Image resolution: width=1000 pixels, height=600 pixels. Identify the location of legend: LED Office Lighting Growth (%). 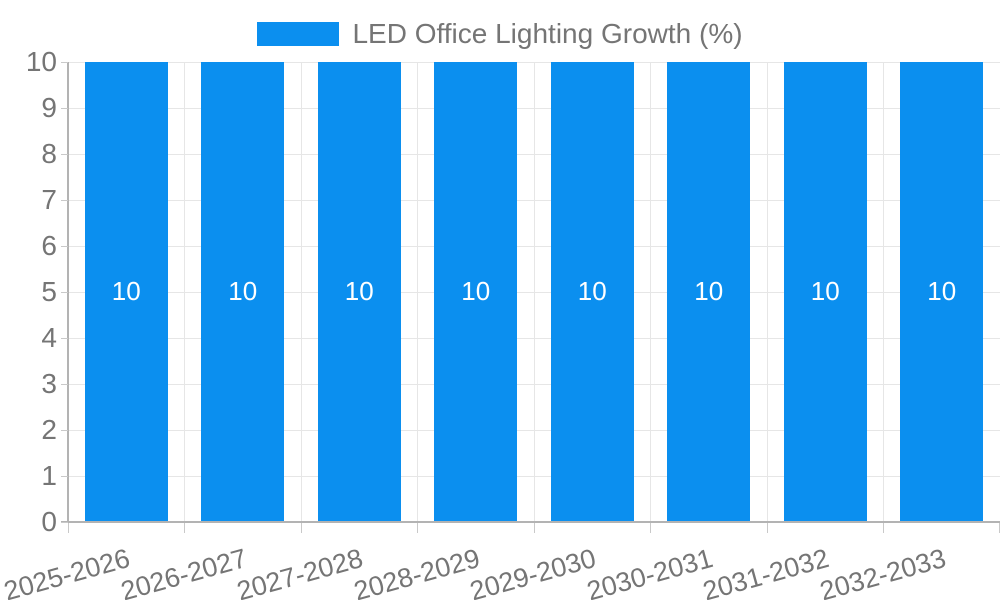
(500, 34).